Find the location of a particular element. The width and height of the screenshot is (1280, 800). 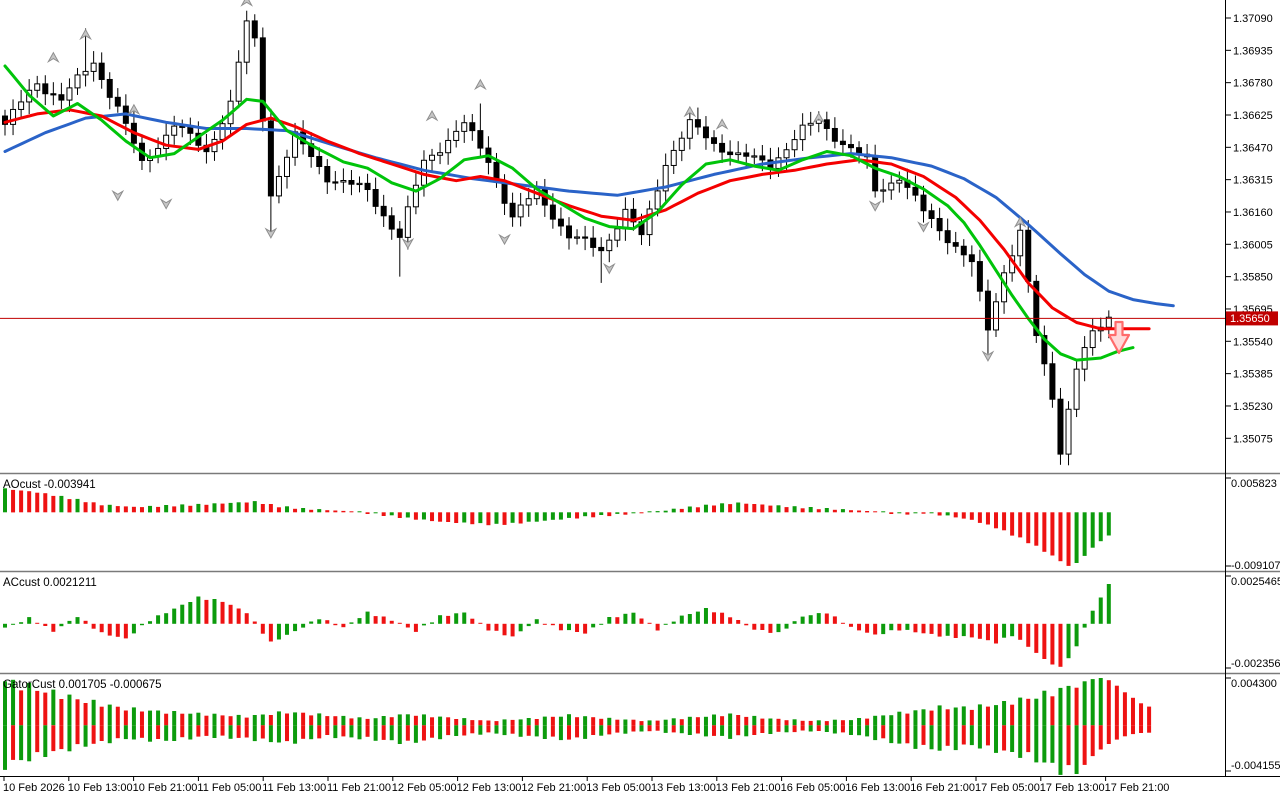

price-tick-label: 1.35850 is located at coordinates (1253, 278).